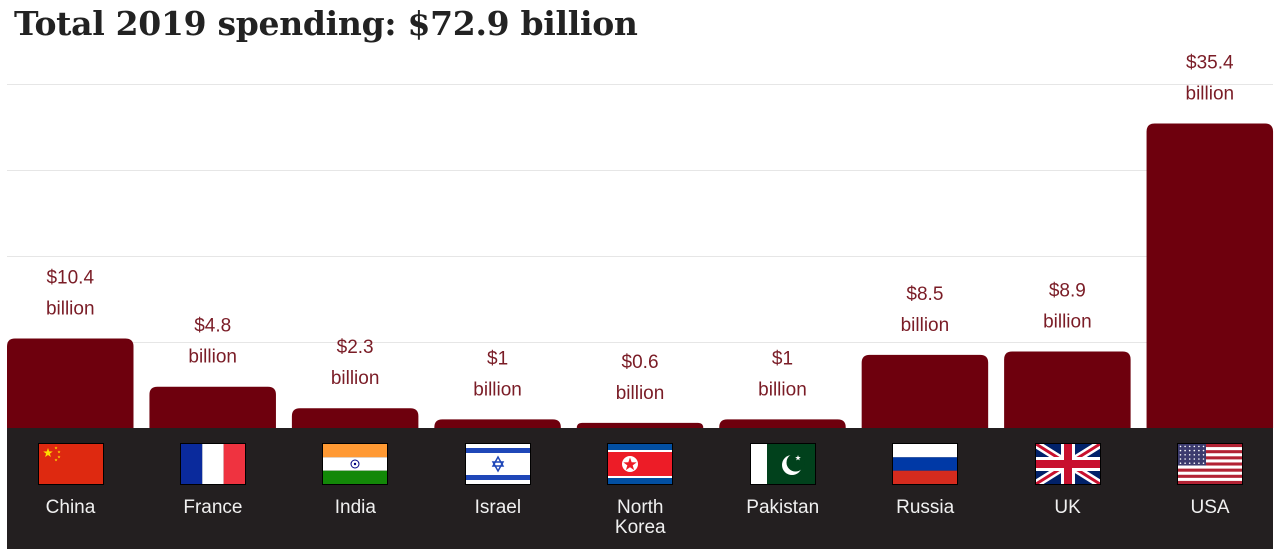 The image size is (1280, 557). I want to click on india-flag-icon, so click(355, 464).